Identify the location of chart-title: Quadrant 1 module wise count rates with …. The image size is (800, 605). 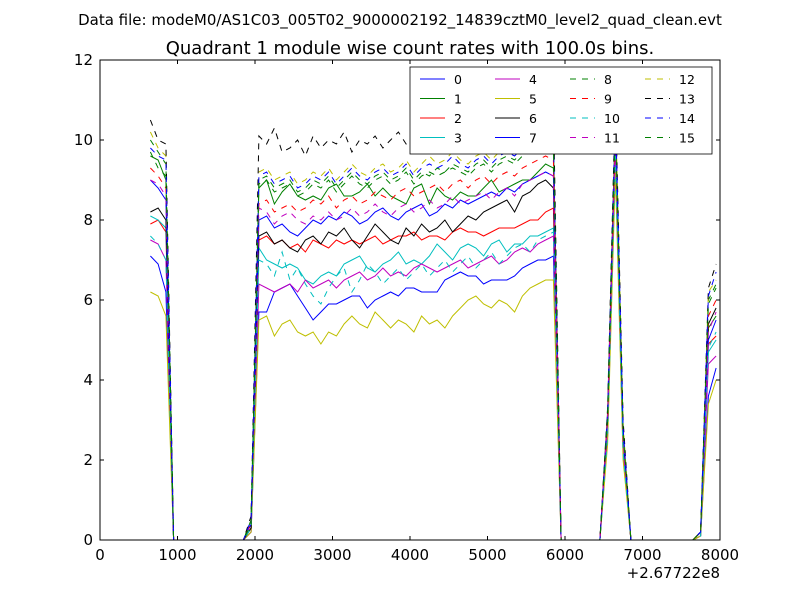
(410, 48).